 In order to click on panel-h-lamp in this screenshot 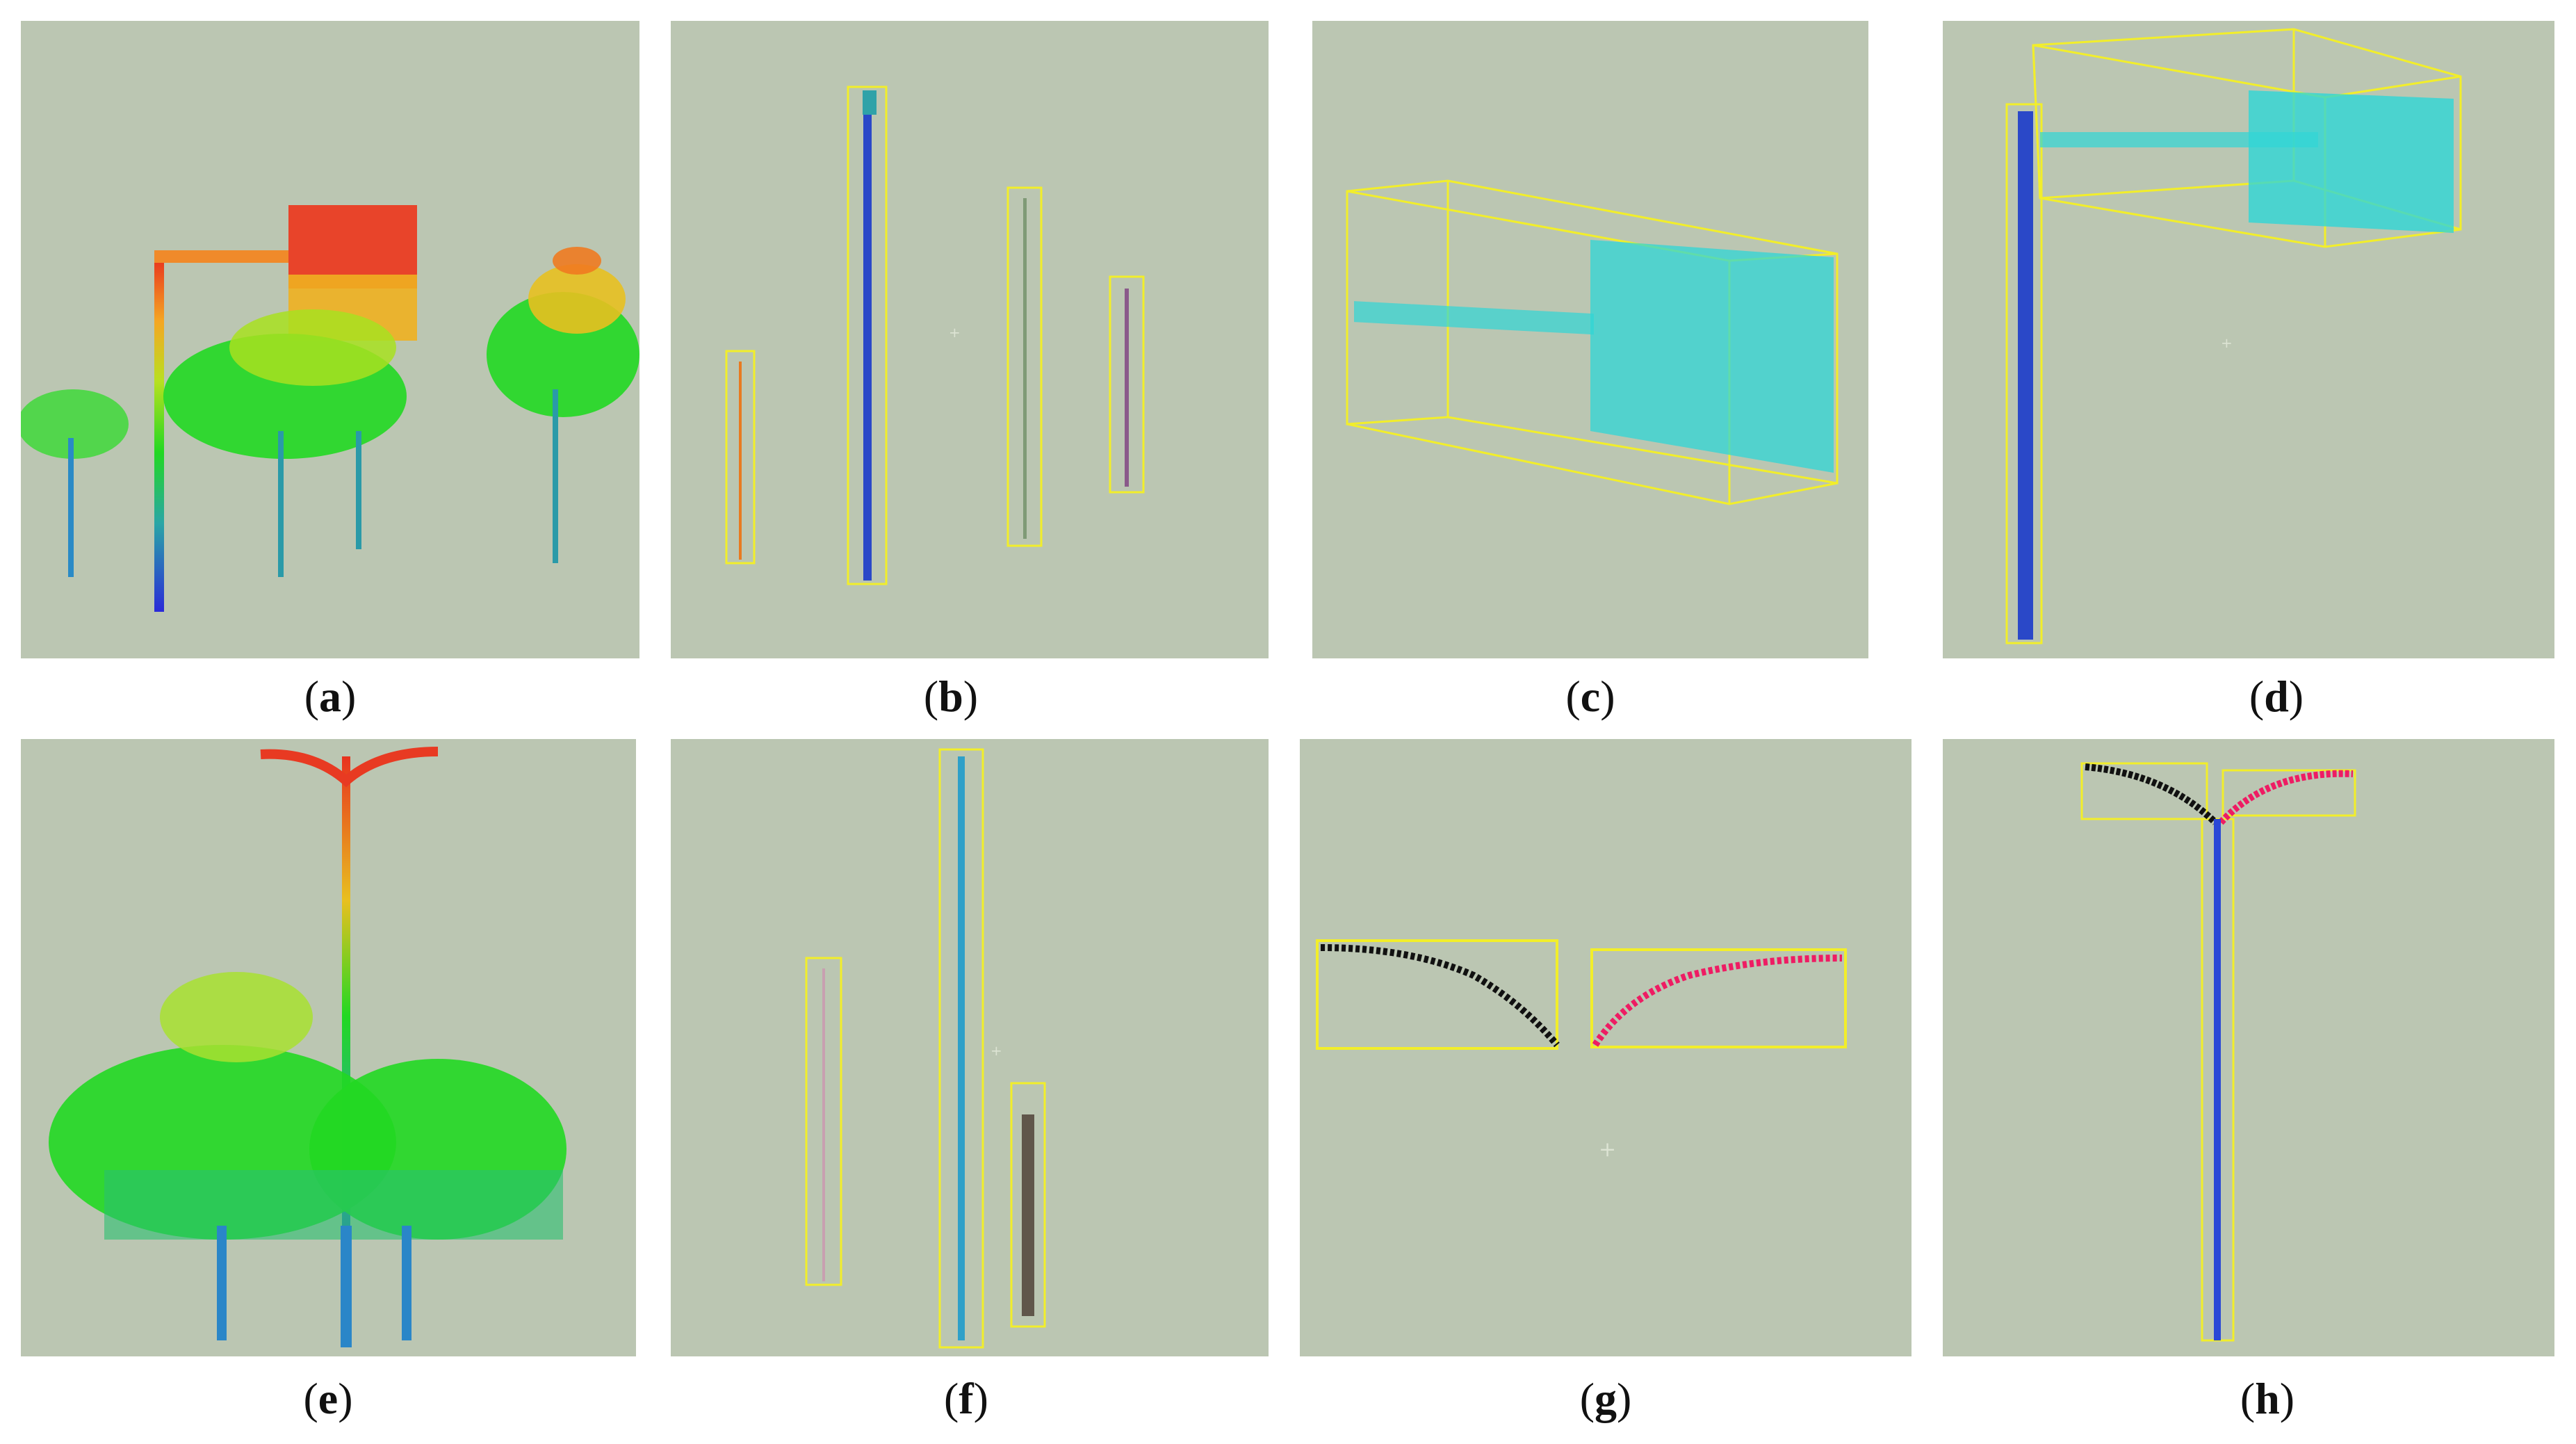, I will do `click(2218, 1052)`.